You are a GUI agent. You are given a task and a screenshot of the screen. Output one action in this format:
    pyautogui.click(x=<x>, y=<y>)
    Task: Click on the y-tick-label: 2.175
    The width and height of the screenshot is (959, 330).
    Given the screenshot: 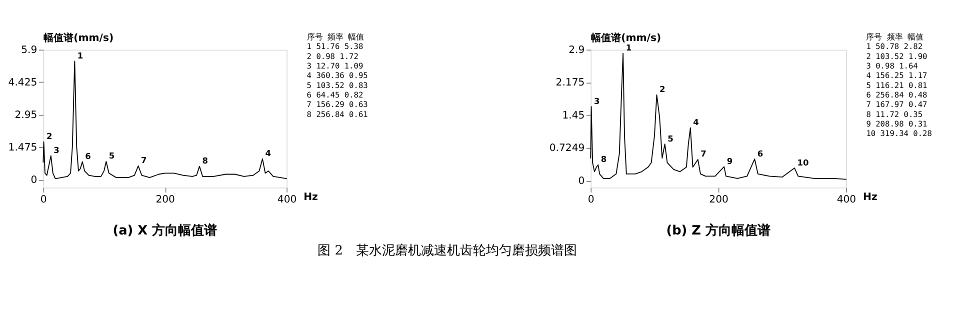 What is the action you would take?
    pyautogui.click(x=570, y=83)
    